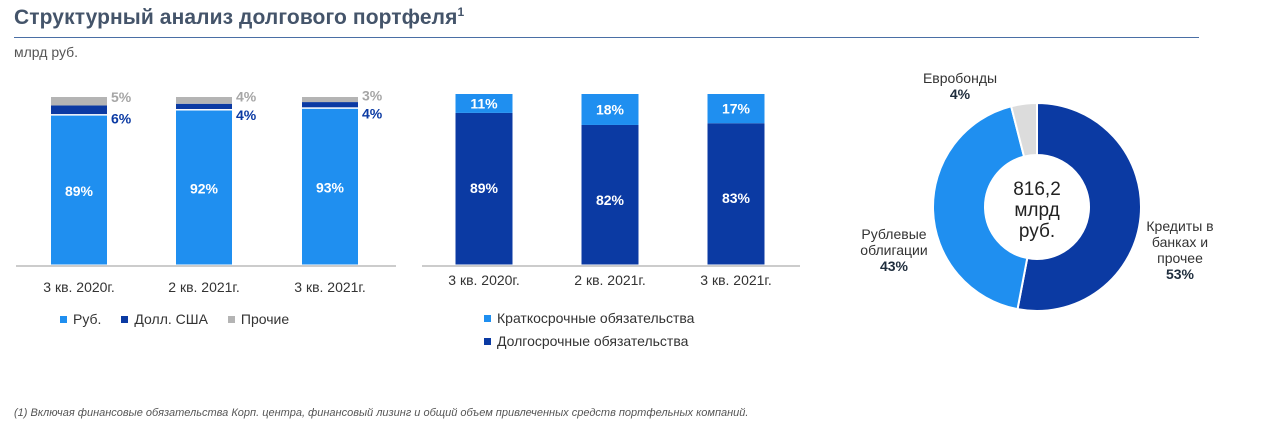  Describe the element at coordinates (63, 319) in the screenshot. I see `legend-swatch-rub` at that location.